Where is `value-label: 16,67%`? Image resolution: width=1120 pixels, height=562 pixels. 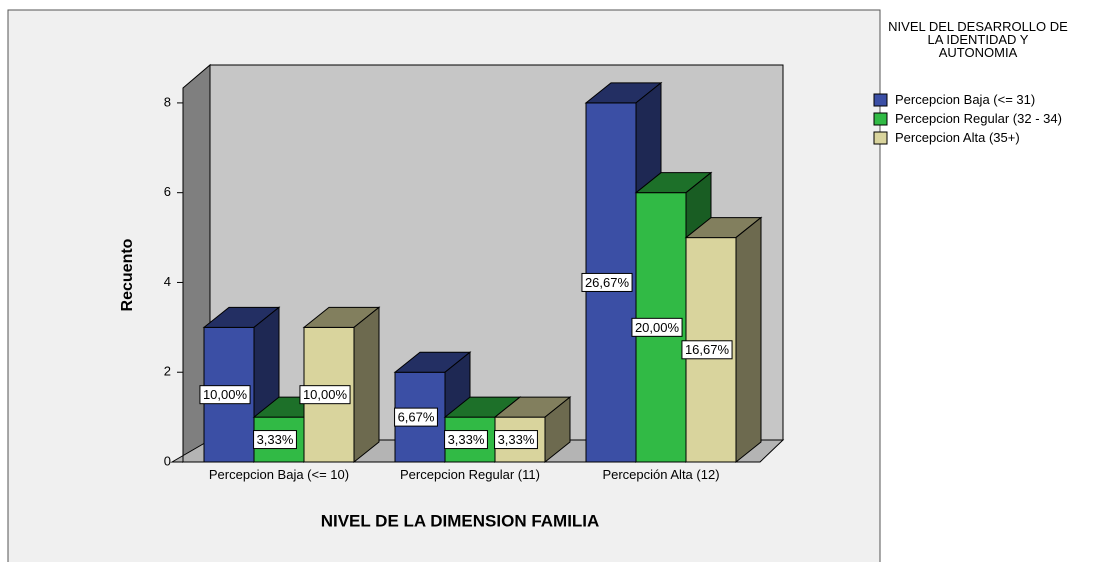 value-label: 16,67% is located at coordinates (707, 349).